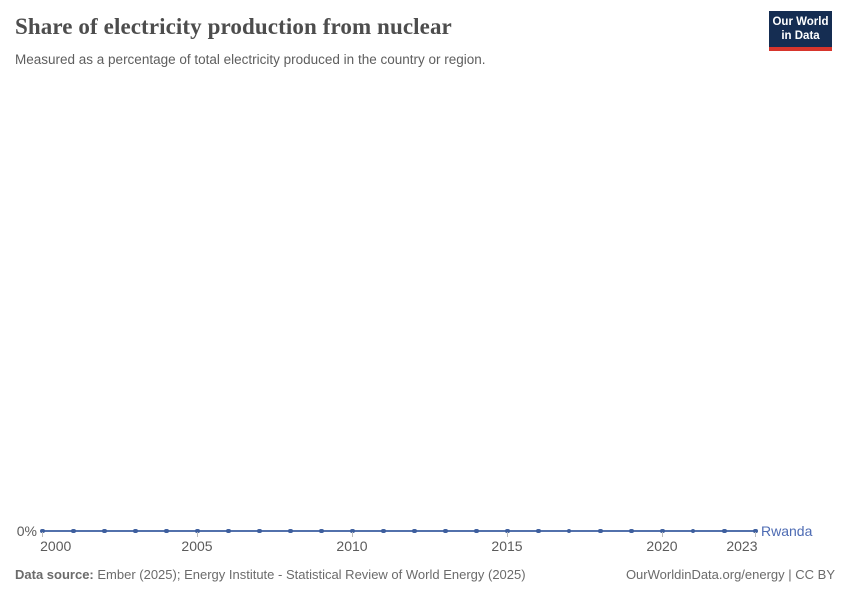 The width and height of the screenshot is (850, 600). I want to click on x-axis-tick-label: 2020, so click(662, 546).